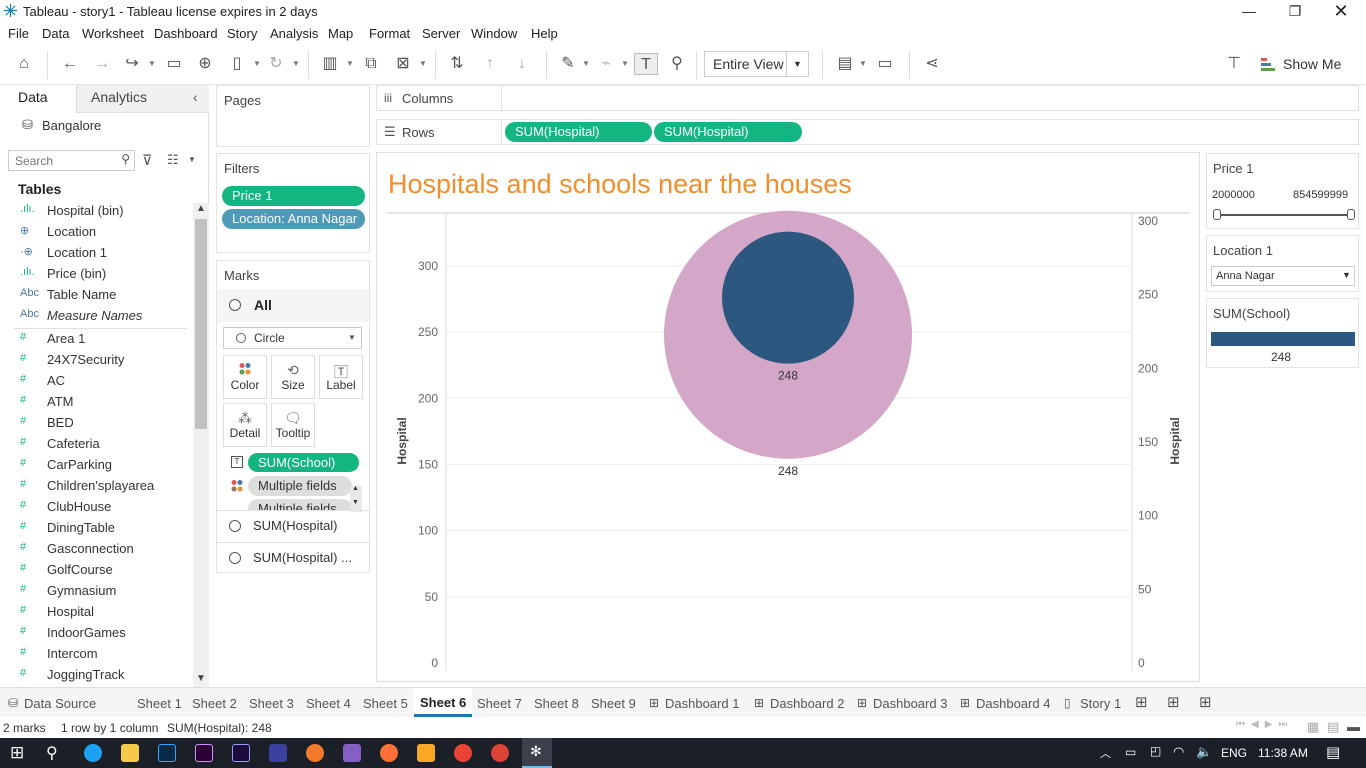 The height and width of the screenshot is (768, 1366). I want to click on share-icon: ⋖, so click(932, 63).